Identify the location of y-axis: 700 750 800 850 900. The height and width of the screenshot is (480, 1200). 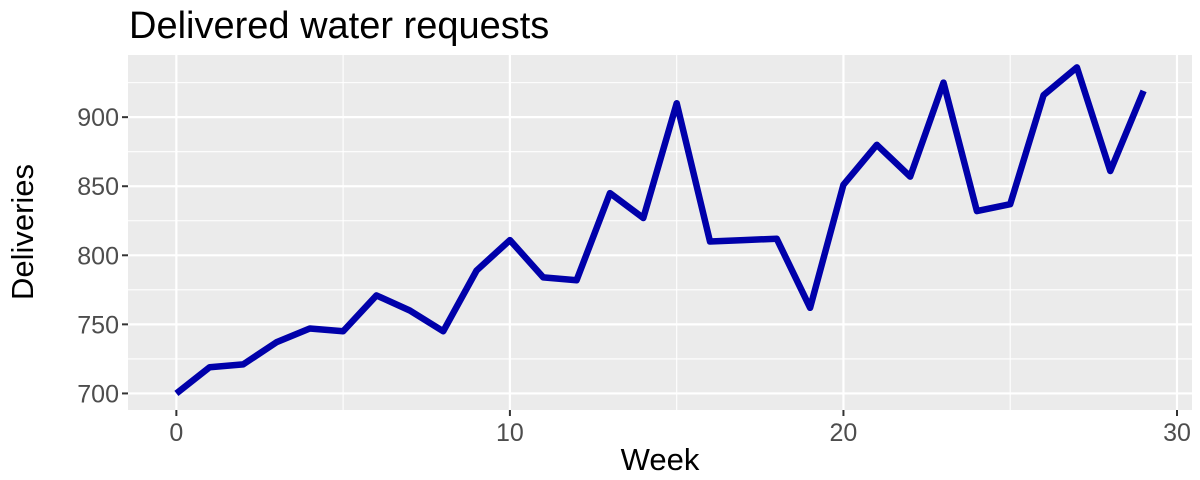
(102, 256).